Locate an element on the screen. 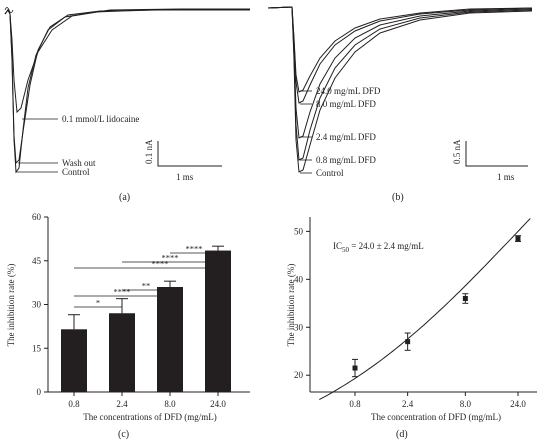  scale-bar-b-x-label: 1 ms is located at coordinates (506, 177).